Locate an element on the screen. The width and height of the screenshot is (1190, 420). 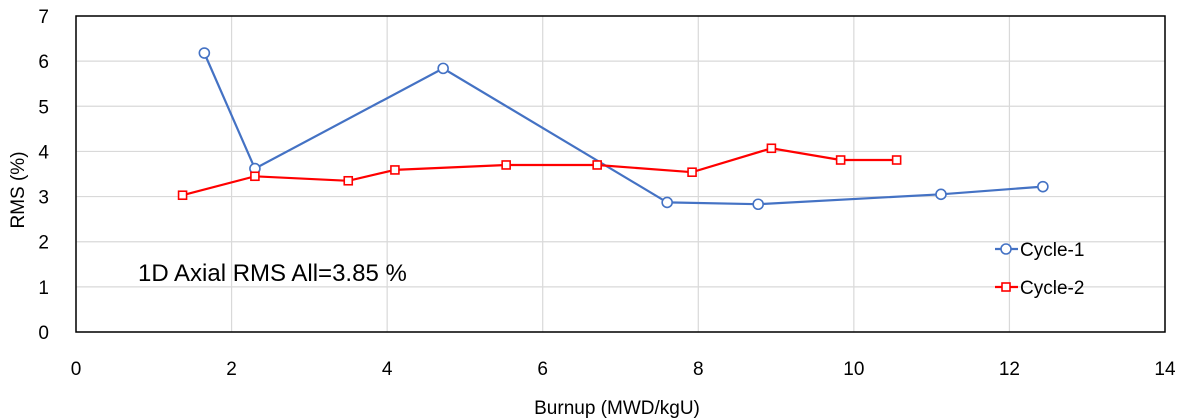
y-tick-label: 1 is located at coordinates (43, 288).